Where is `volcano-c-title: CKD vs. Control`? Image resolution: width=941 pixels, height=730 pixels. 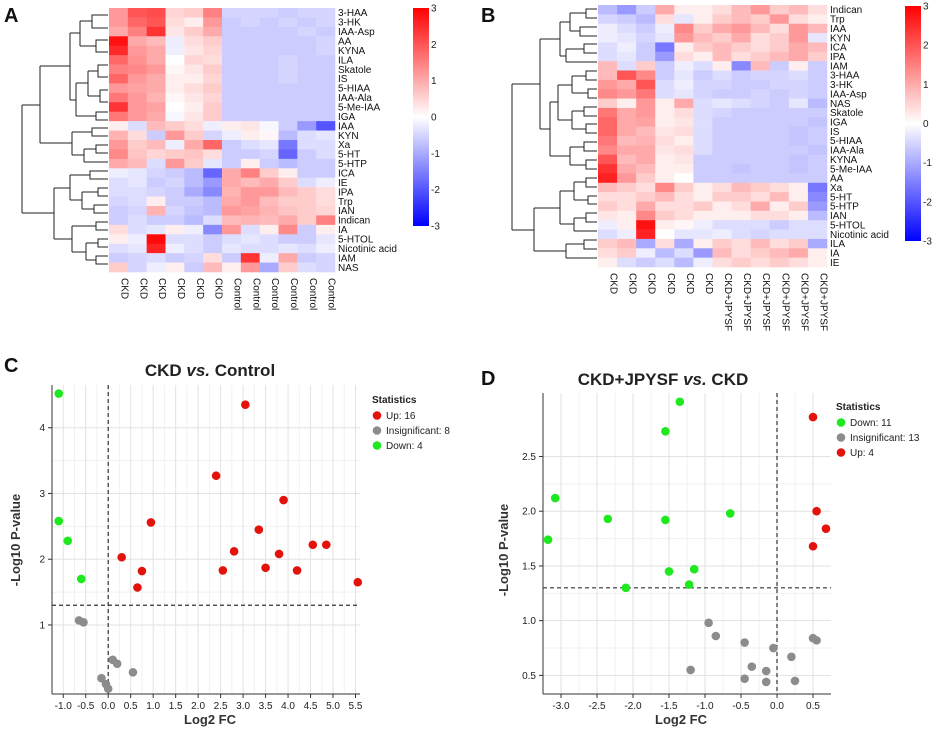
volcano-c-title: CKD vs. Control is located at coordinates (210, 370).